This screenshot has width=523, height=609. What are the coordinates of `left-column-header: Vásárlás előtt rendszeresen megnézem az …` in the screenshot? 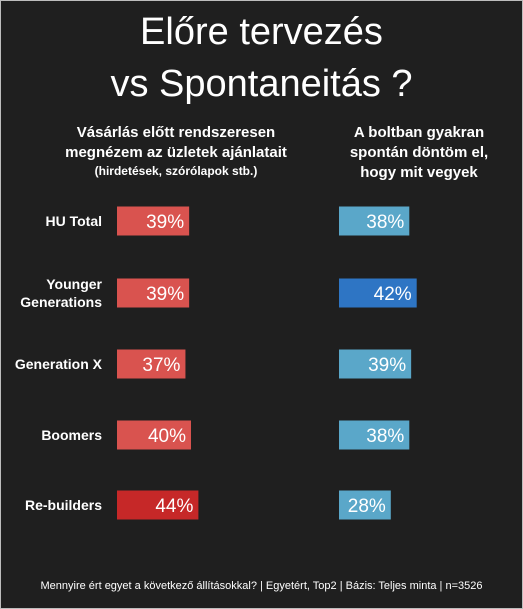 It's located at (176, 151).